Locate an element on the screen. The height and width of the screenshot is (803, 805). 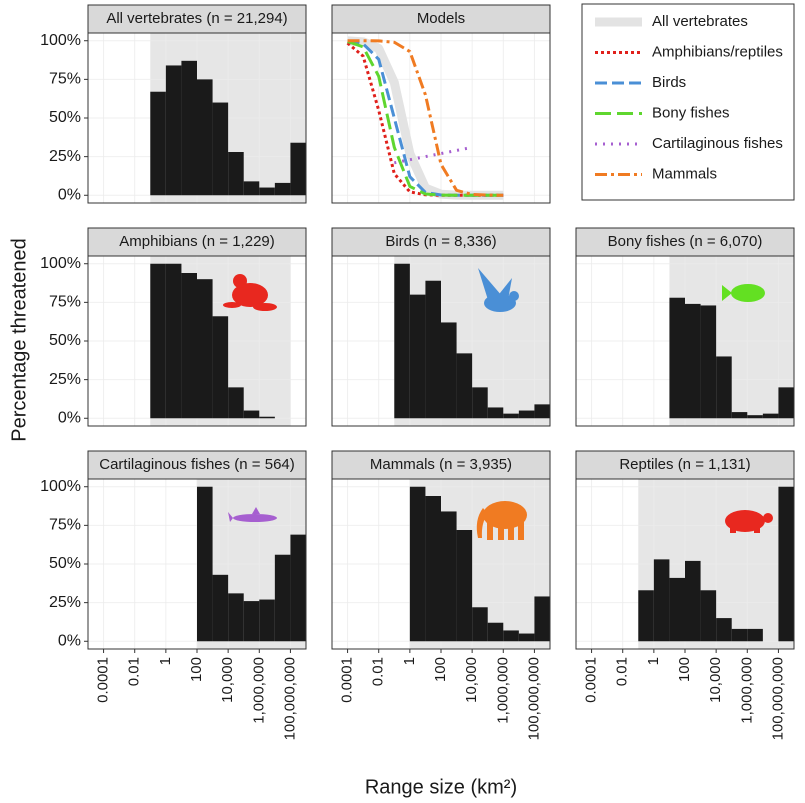
panel-title: Bony fishes (n = 6,070) is located at coordinates (685, 241).